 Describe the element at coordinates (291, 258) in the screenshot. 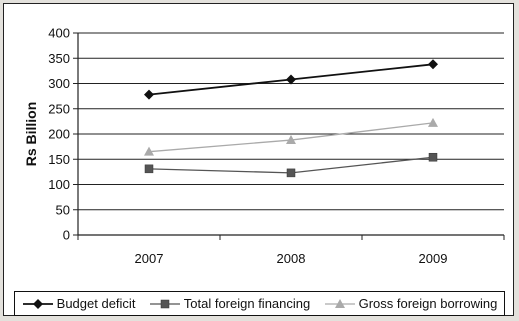

I see `x-tick-label: 2008` at that location.